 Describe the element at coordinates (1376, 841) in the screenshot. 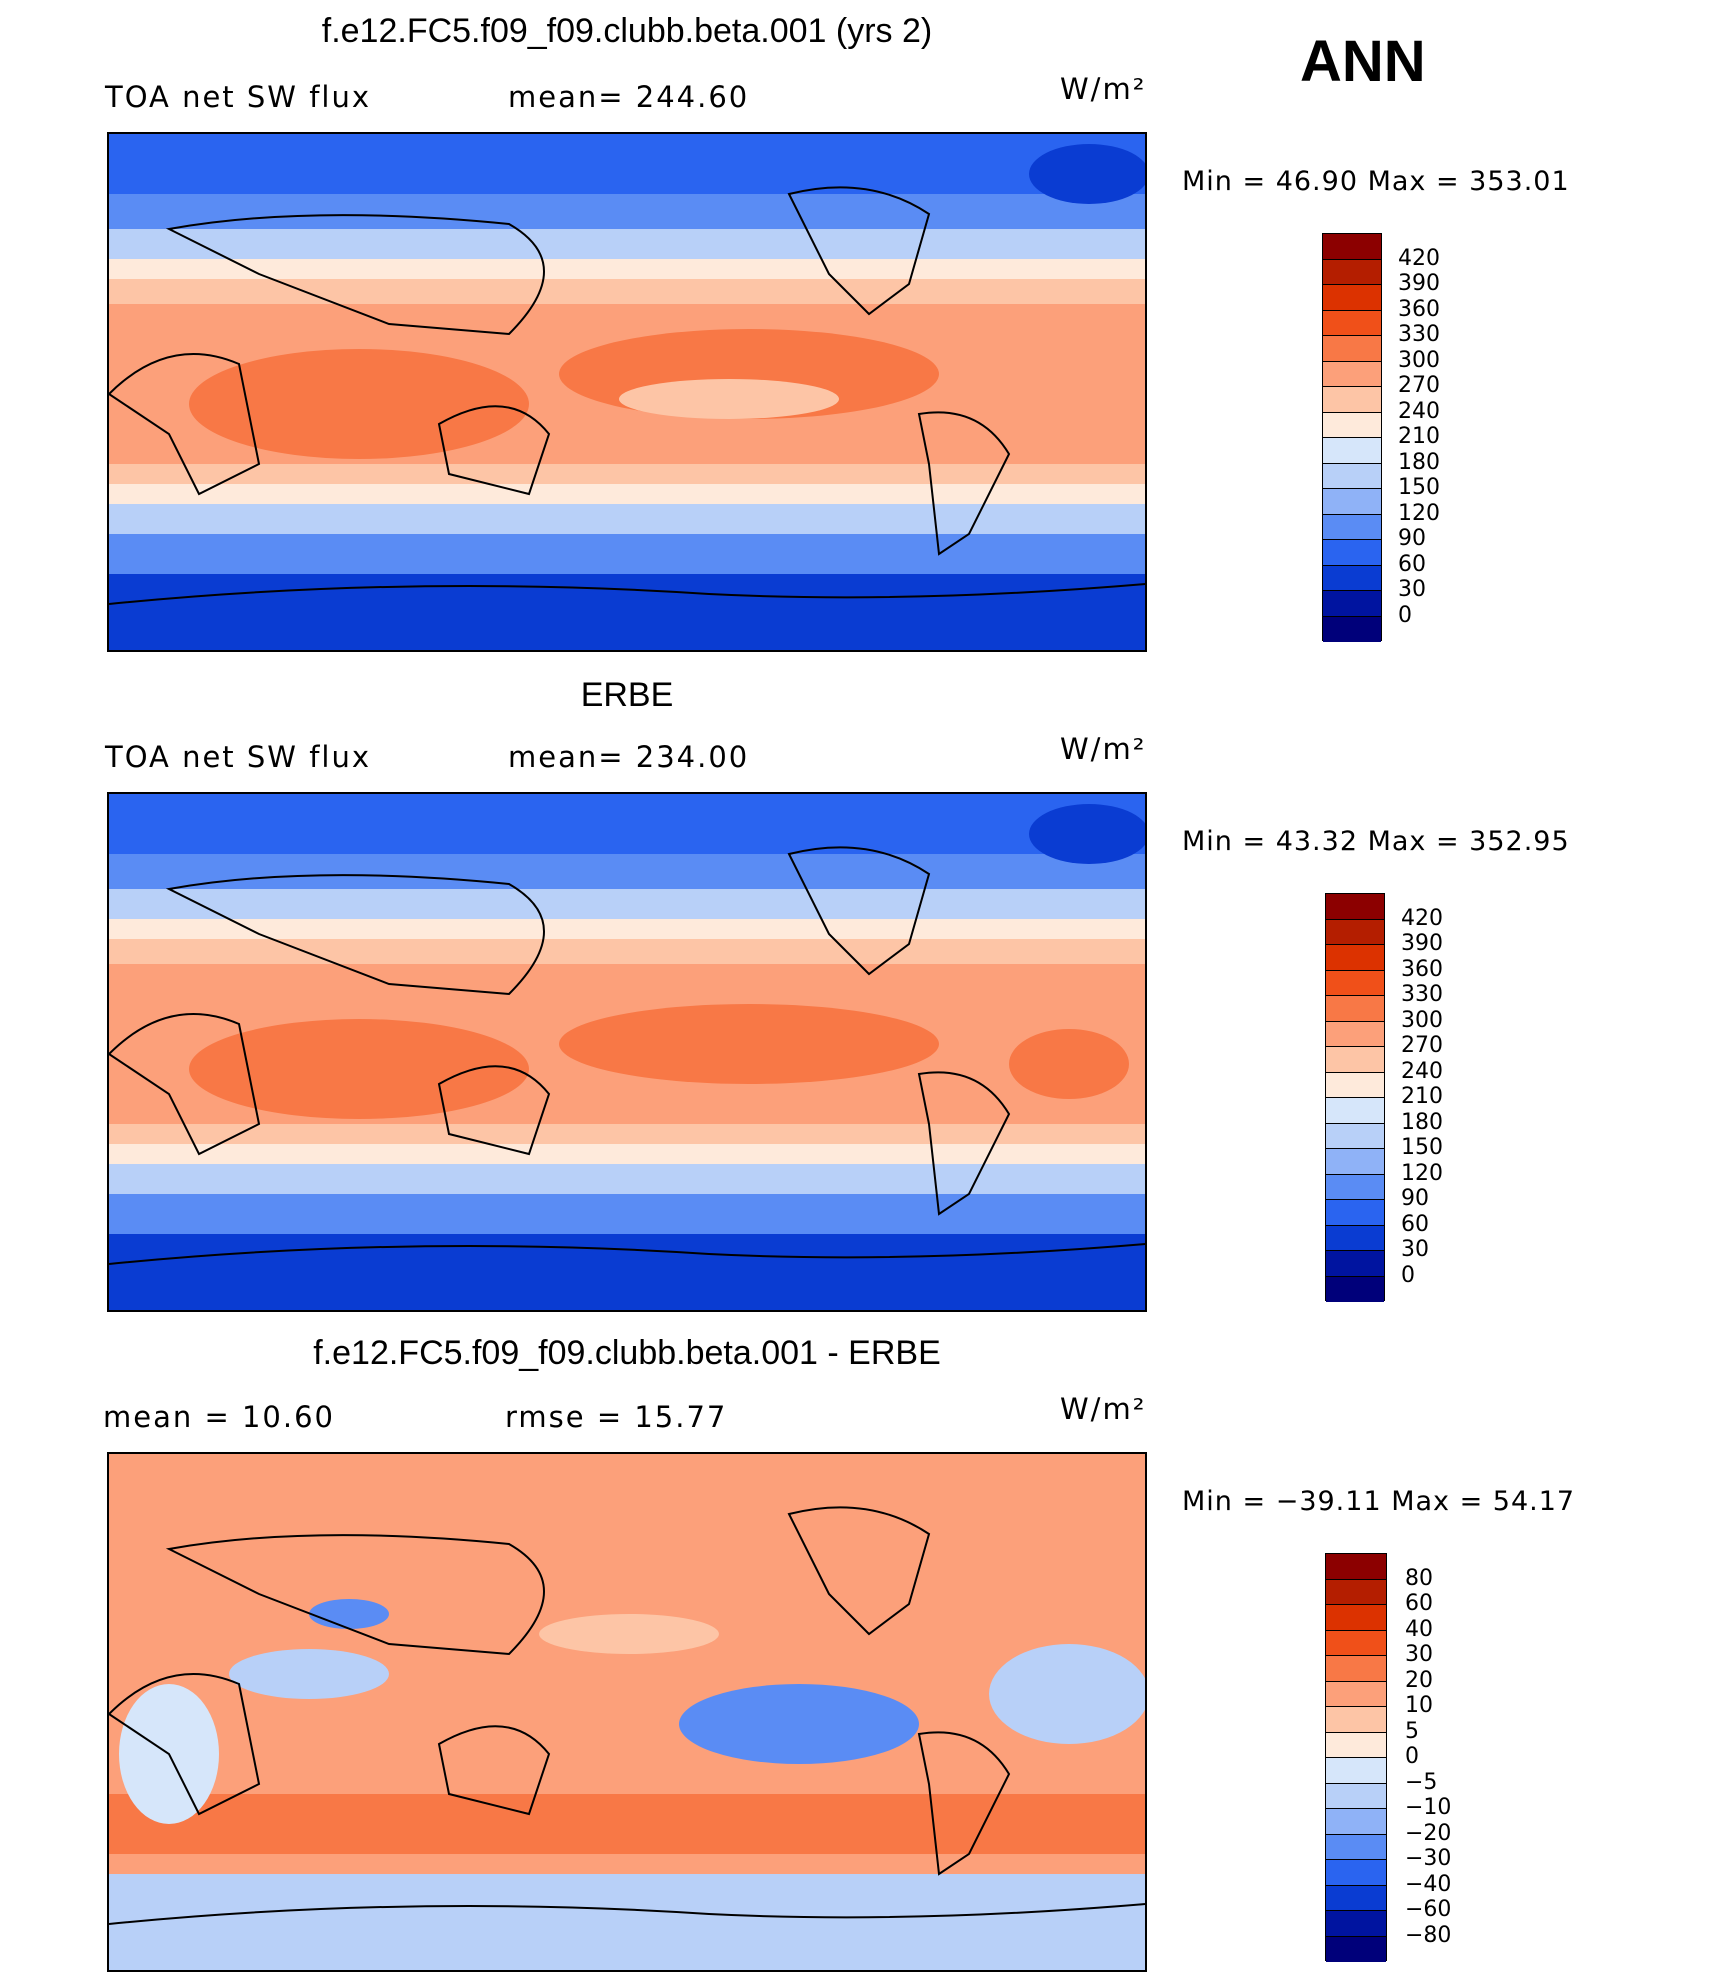

I see `panel2-minmax: Min = 43.32 Max = 352.95` at that location.